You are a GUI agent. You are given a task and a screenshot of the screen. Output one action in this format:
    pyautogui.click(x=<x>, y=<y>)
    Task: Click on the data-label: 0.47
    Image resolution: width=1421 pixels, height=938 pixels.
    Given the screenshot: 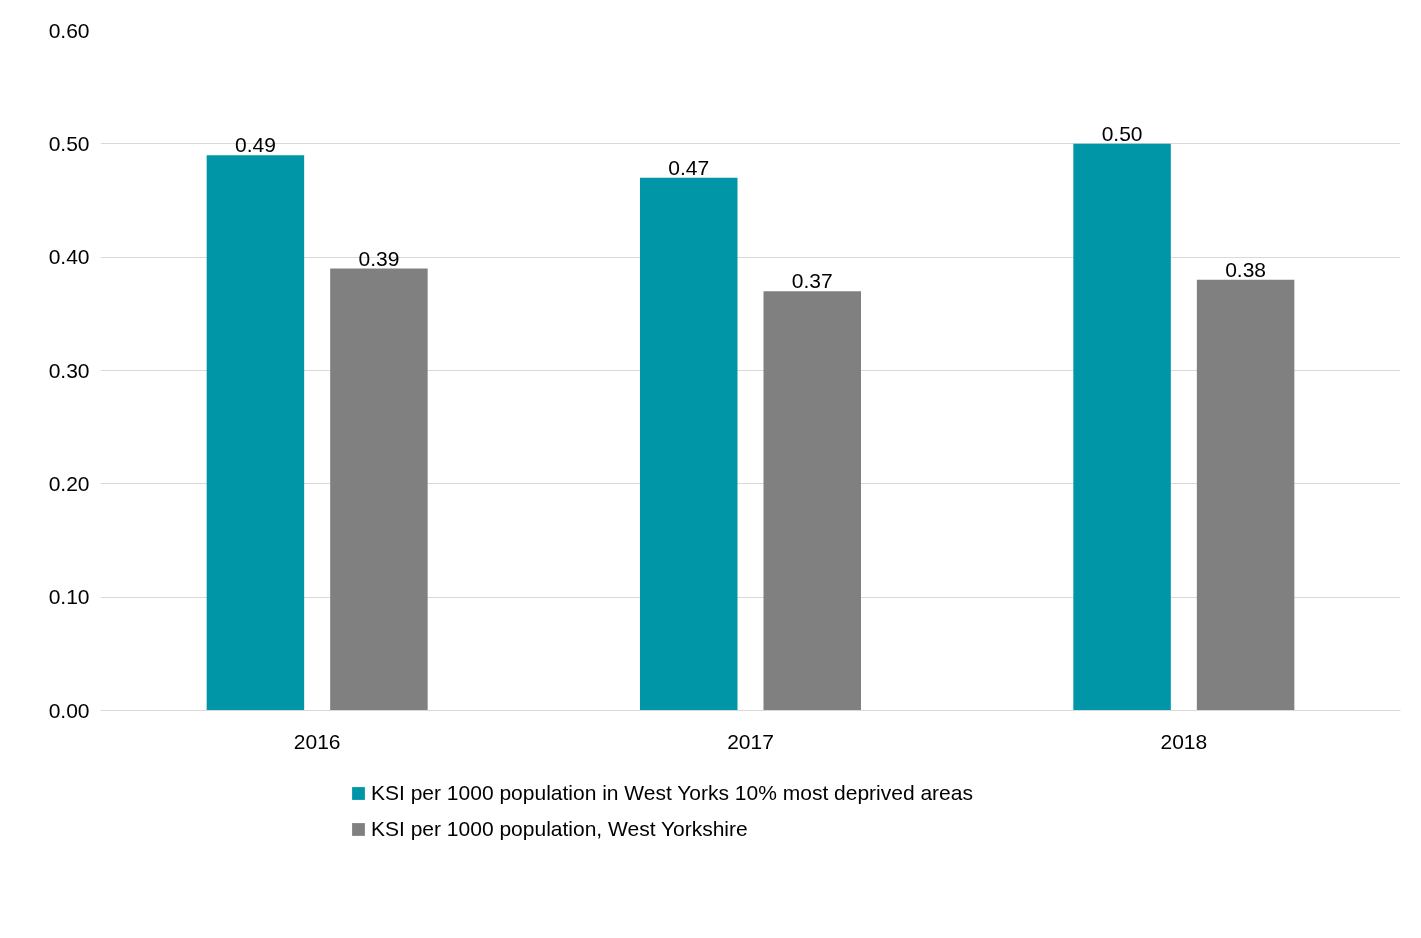 What is the action you would take?
    pyautogui.click(x=689, y=167)
    